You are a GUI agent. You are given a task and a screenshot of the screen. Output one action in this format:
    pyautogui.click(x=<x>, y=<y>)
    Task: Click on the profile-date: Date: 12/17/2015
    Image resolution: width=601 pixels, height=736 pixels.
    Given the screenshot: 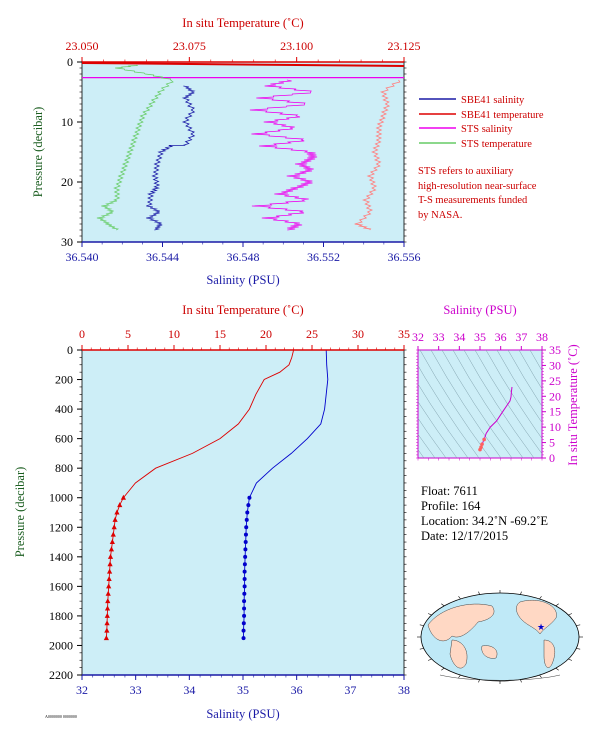 What is the action you would take?
    pyautogui.click(x=464, y=536)
    